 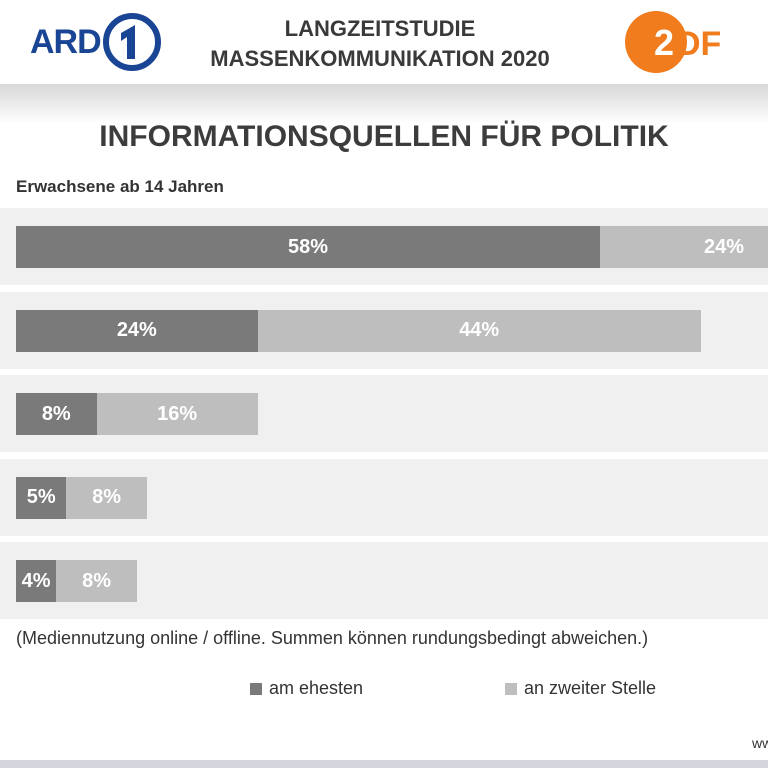 I want to click on bar-value-label: 58%, so click(x=308, y=246).